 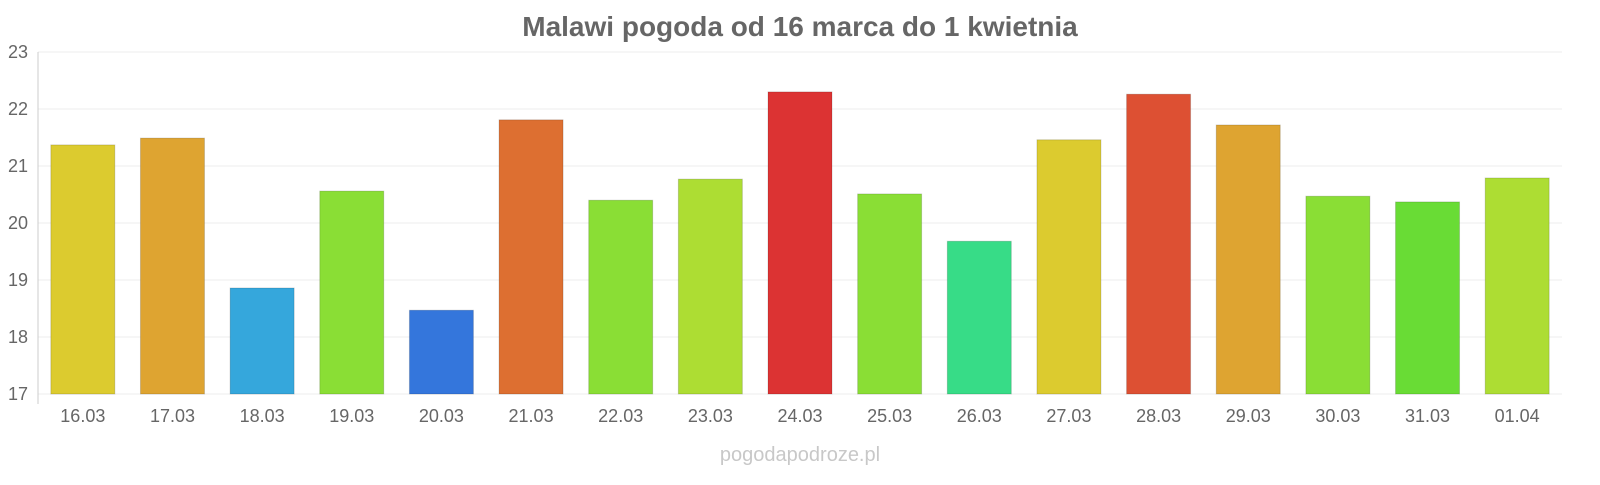 What do you see at coordinates (18, 280) in the screenshot?
I see `y-tick-label: 19` at bounding box center [18, 280].